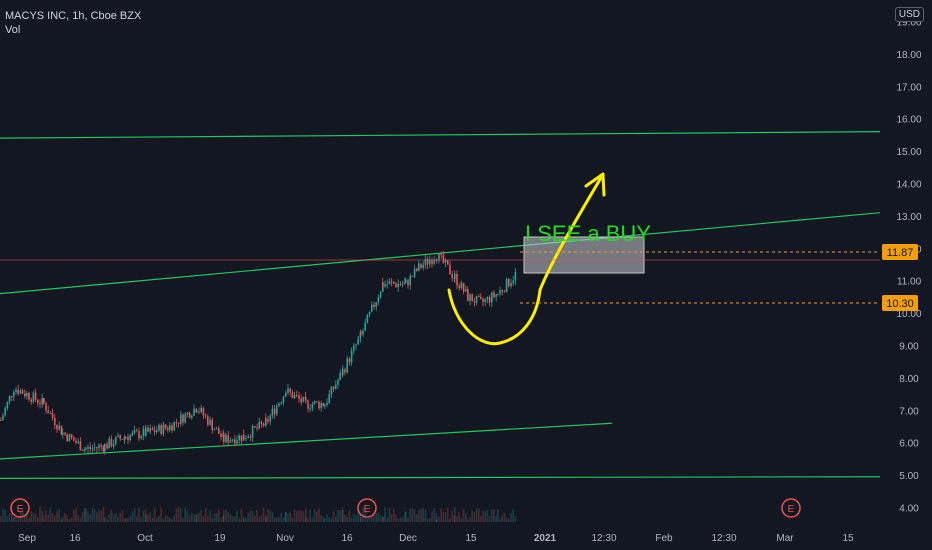 The height and width of the screenshot is (550, 932). Describe the element at coordinates (20, 508) in the screenshot. I see `earnings-marker-sep: E` at that location.